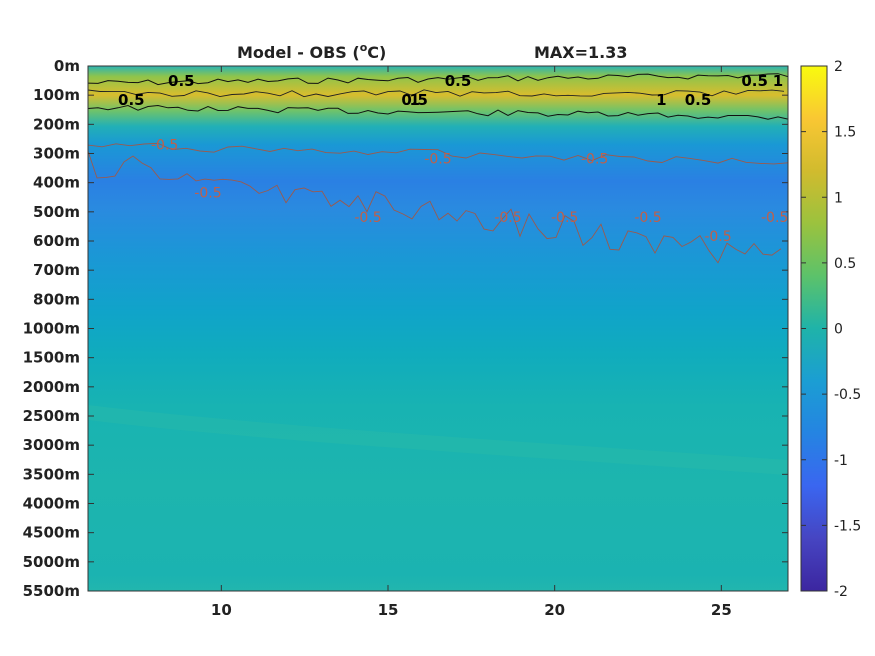 The height and width of the screenshot is (656, 875). What do you see at coordinates (847, 526) in the screenshot?
I see `colorbar-tick-label: -1.5` at bounding box center [847, 526].